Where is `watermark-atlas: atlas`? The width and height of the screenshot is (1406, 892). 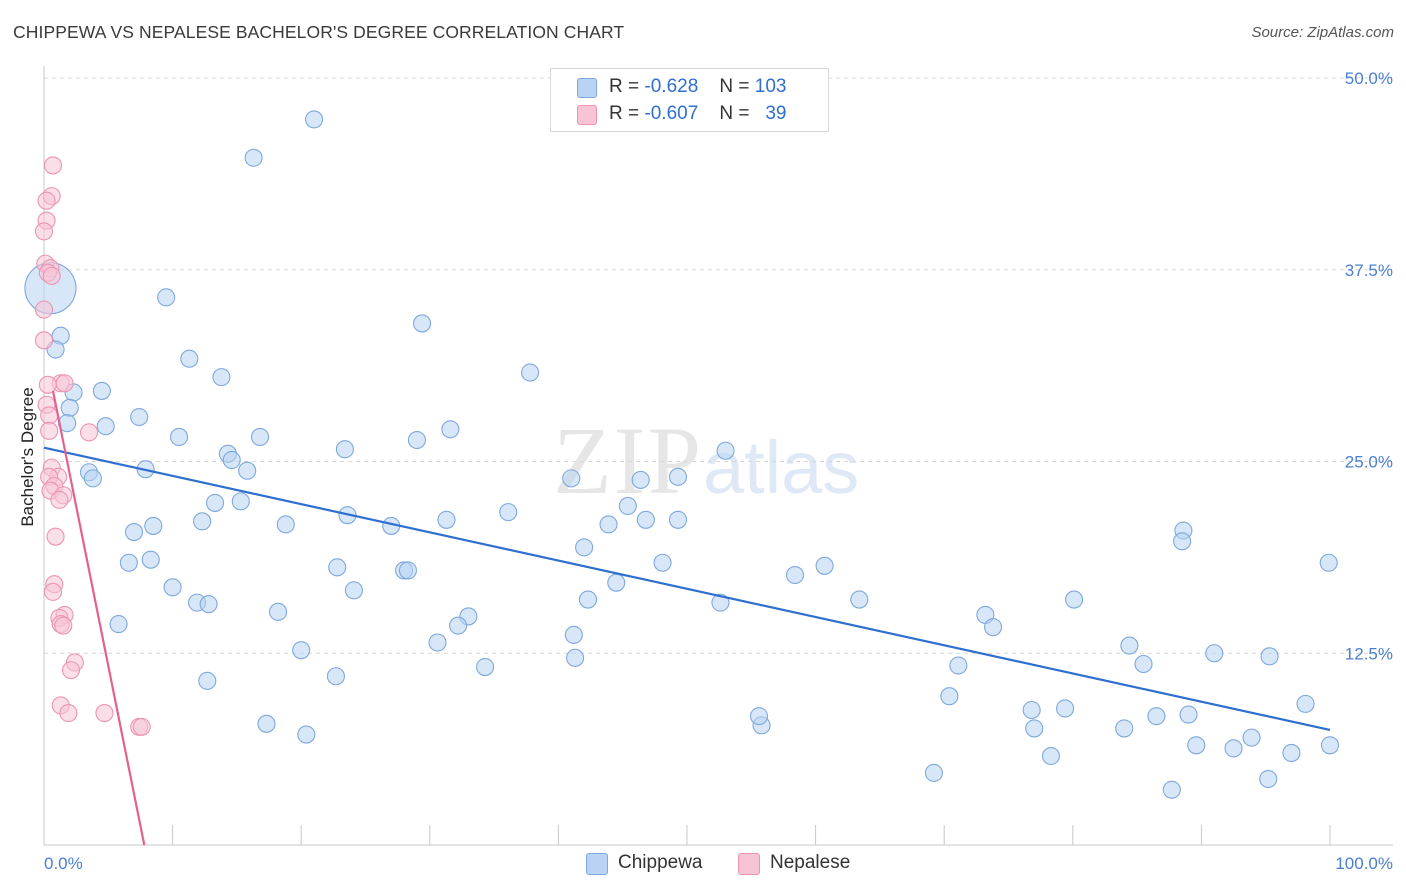
watermark-atlas: atlas is located at coordinates (781, 467).